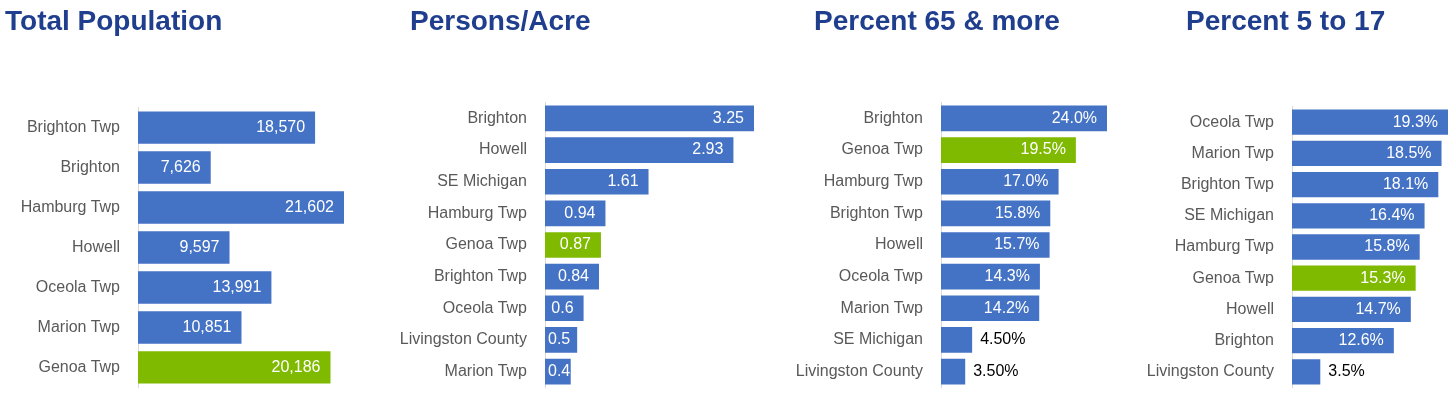 The image size is (1449, 417). I want to click on data-label: 2.93, so click(708, 149).